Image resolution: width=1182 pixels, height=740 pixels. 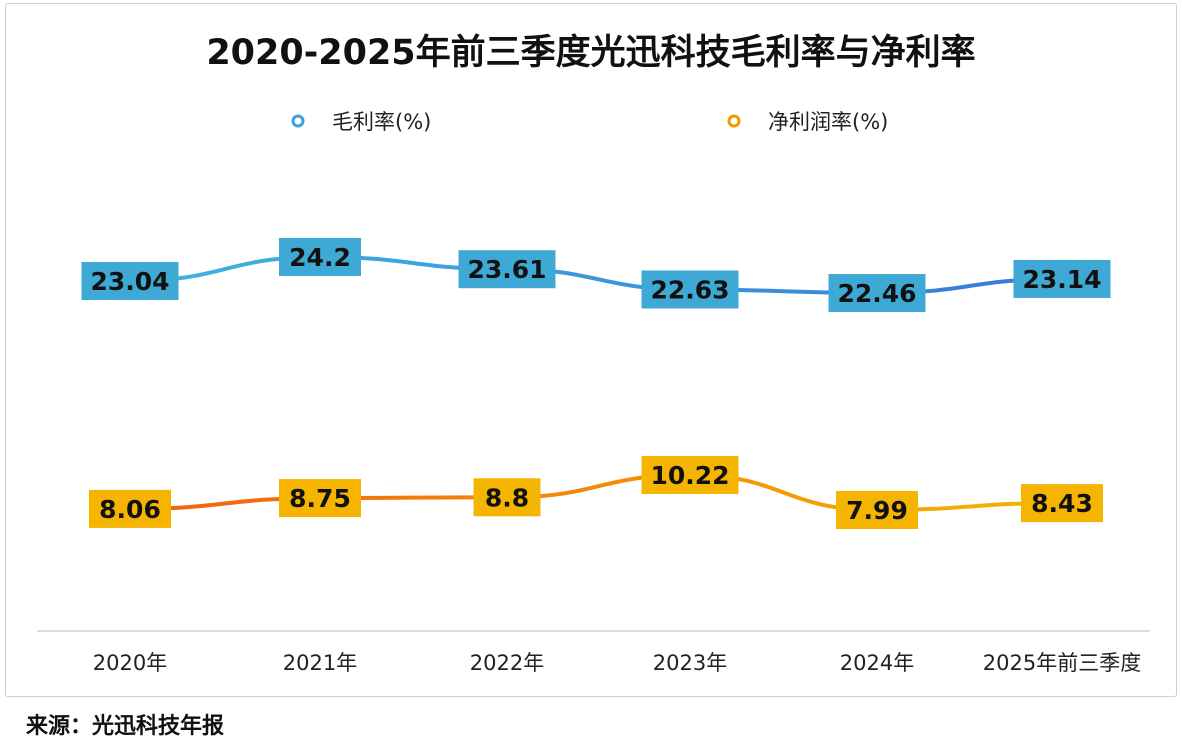 I want to click on x-tick-label: 2024年, so click(x=877, y=663).